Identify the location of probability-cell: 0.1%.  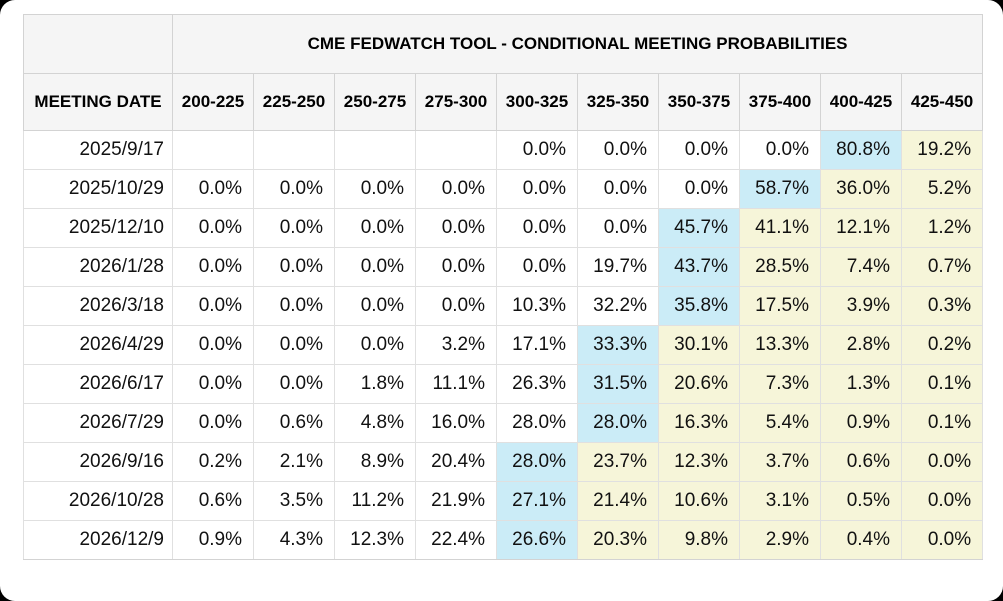
(942, 384).